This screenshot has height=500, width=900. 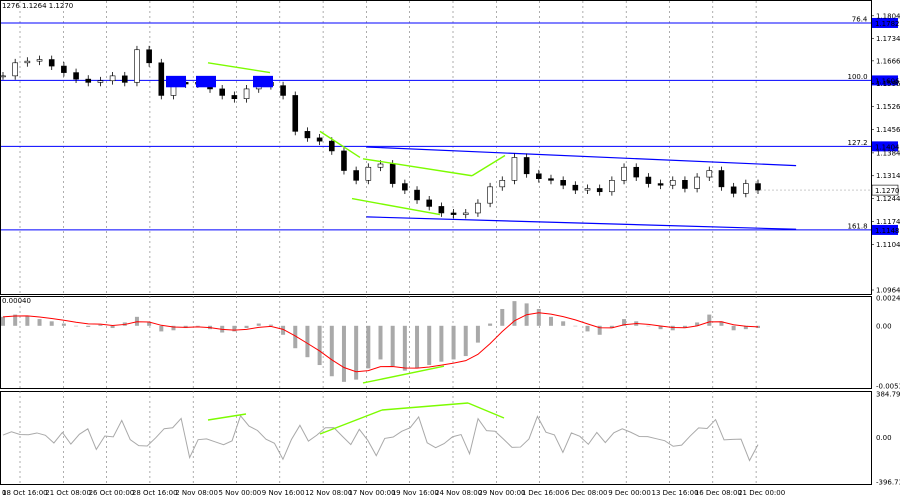 I want to click on fibonacci-level-label: 161.8, so click(x=858, y=226).